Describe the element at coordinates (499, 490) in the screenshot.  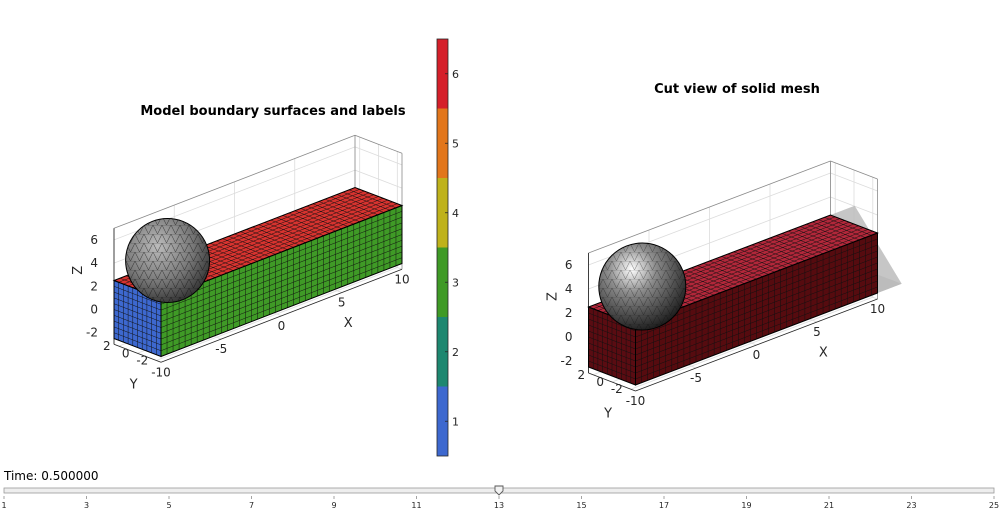
I see `slider-thumb` at that location.